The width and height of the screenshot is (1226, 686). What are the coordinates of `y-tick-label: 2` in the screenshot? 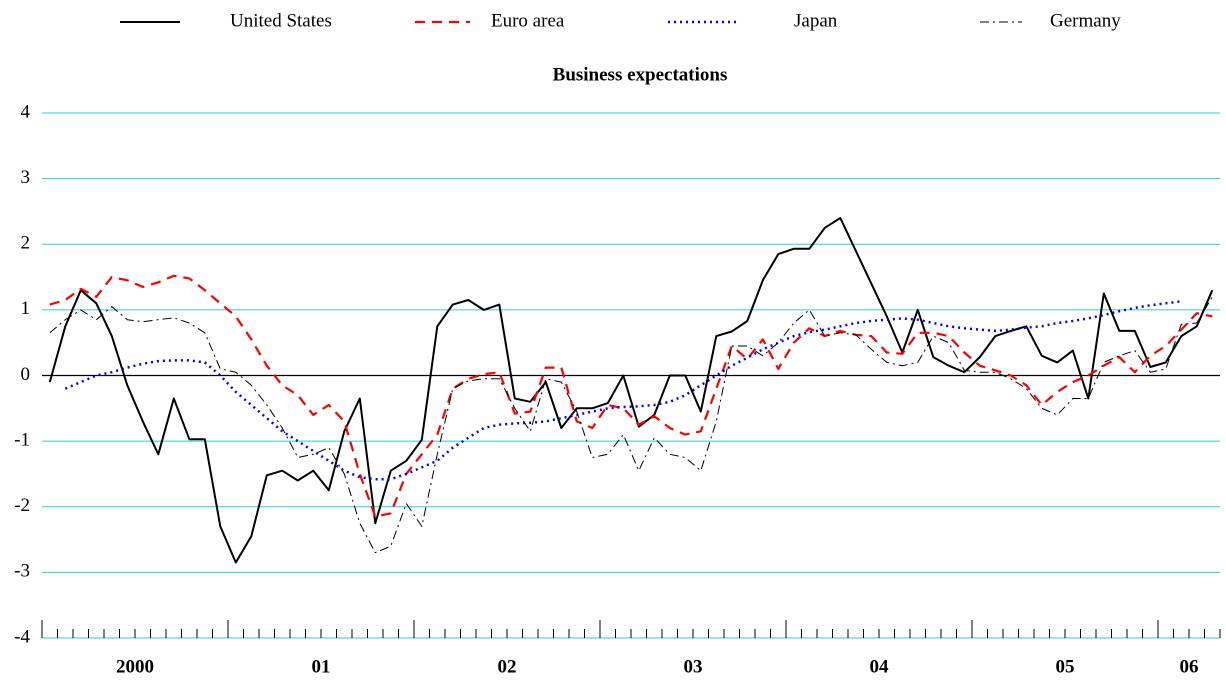 It's located at (26, 243).